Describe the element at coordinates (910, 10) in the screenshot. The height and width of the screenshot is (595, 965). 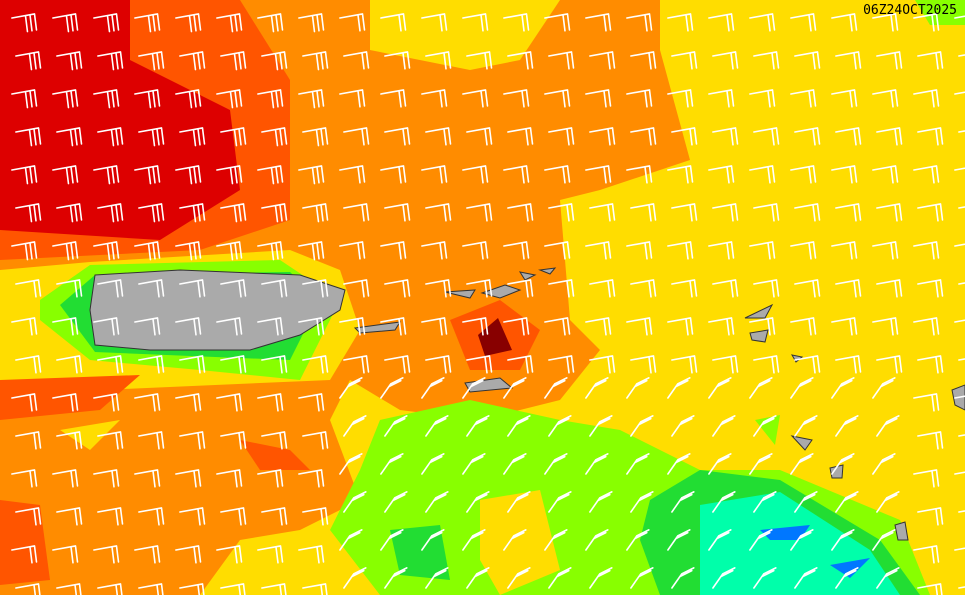
I see `timestamp-label: 06Z24OCT2025` at that location.